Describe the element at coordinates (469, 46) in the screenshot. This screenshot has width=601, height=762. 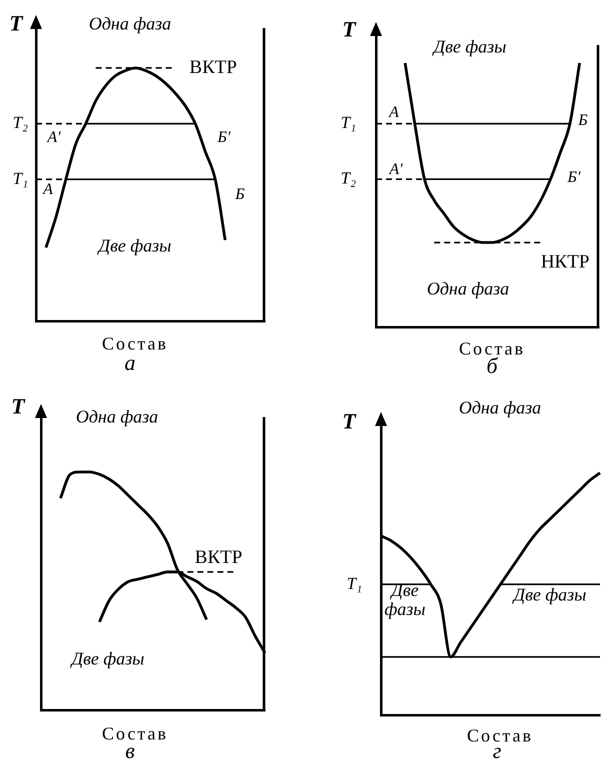
I see `text: Две фазы` at that location.